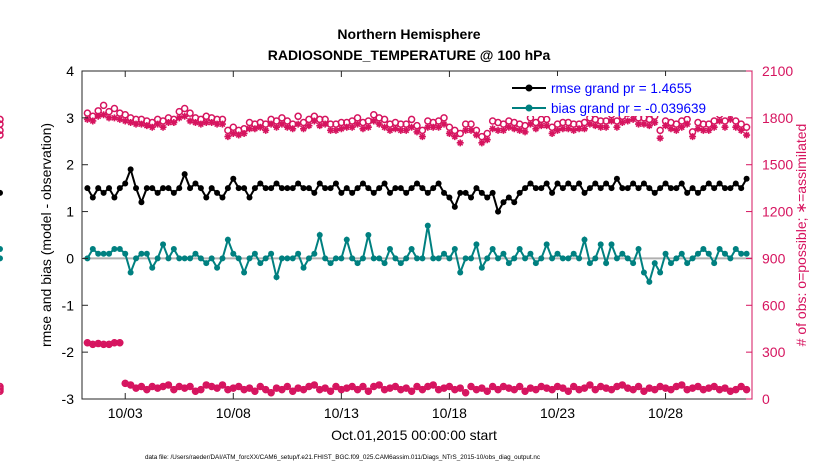 The image size is (830, 470). What do you see at coordinates (444, 118) in the screenshot?
I see `obs-possible-point` at bounding box center [444, 118].